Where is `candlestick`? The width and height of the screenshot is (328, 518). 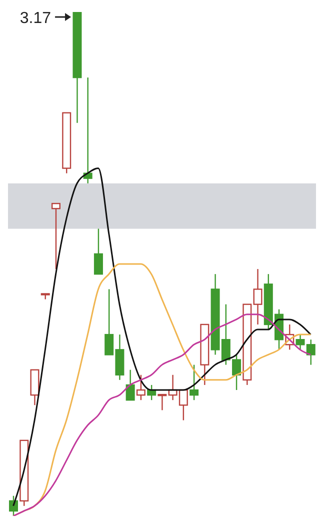 candlestick is located at coordinates (162, 402).